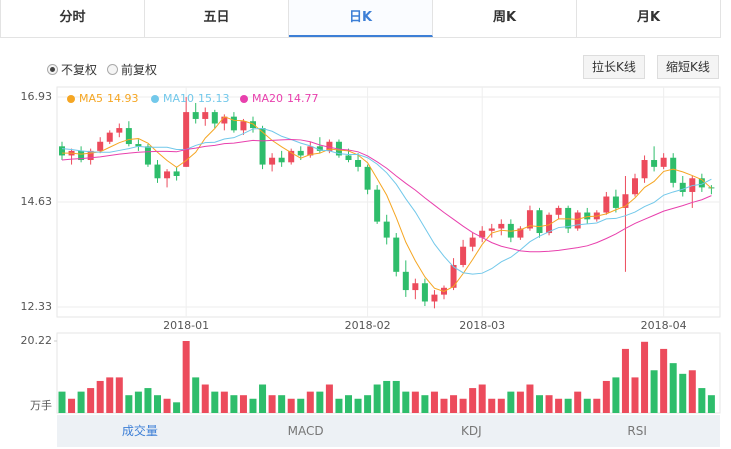  What do you see at coordinates (279, 98) in the screenshot?
I see `legend-item: MA20 14.77` at bounding box center [279, 98].